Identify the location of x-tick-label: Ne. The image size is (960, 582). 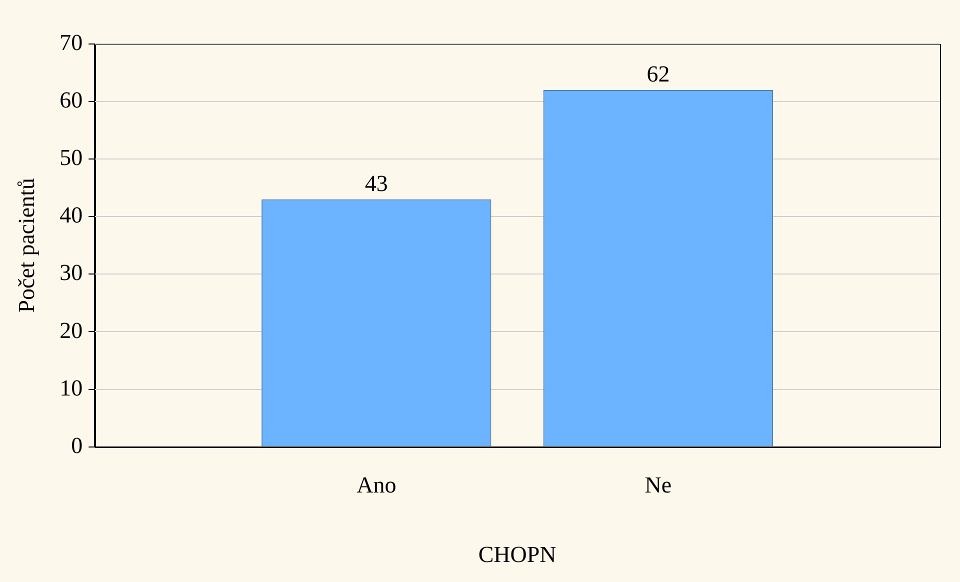
(658, 485).